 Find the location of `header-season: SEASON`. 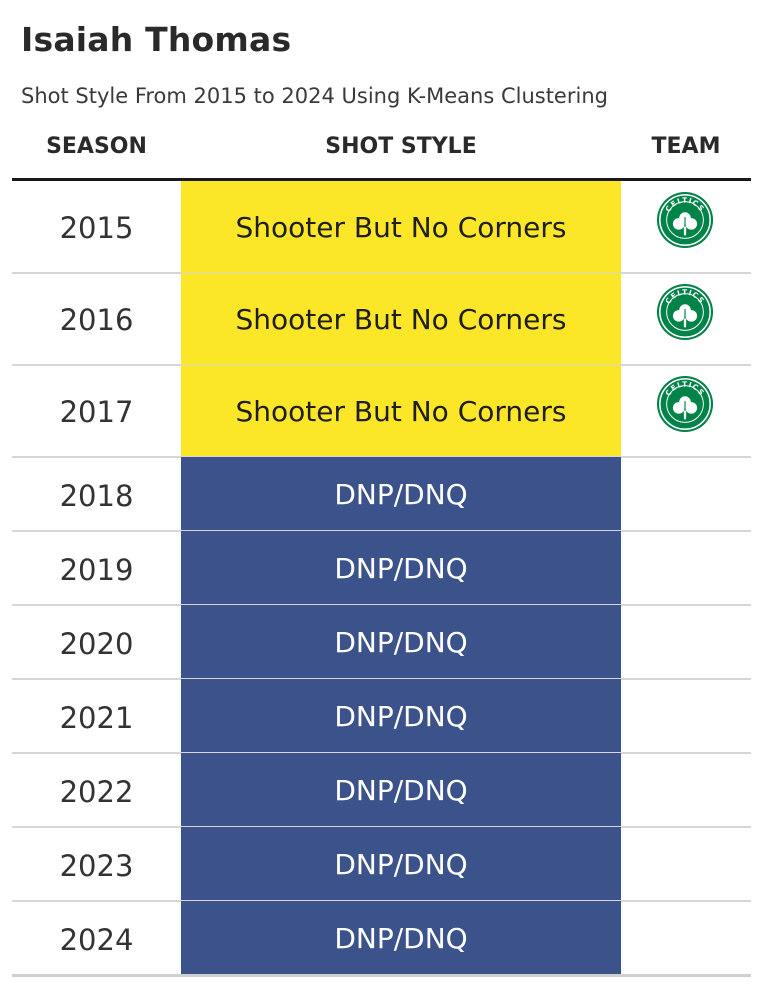

header-season: SEASON is located at coordinates (96, 146).